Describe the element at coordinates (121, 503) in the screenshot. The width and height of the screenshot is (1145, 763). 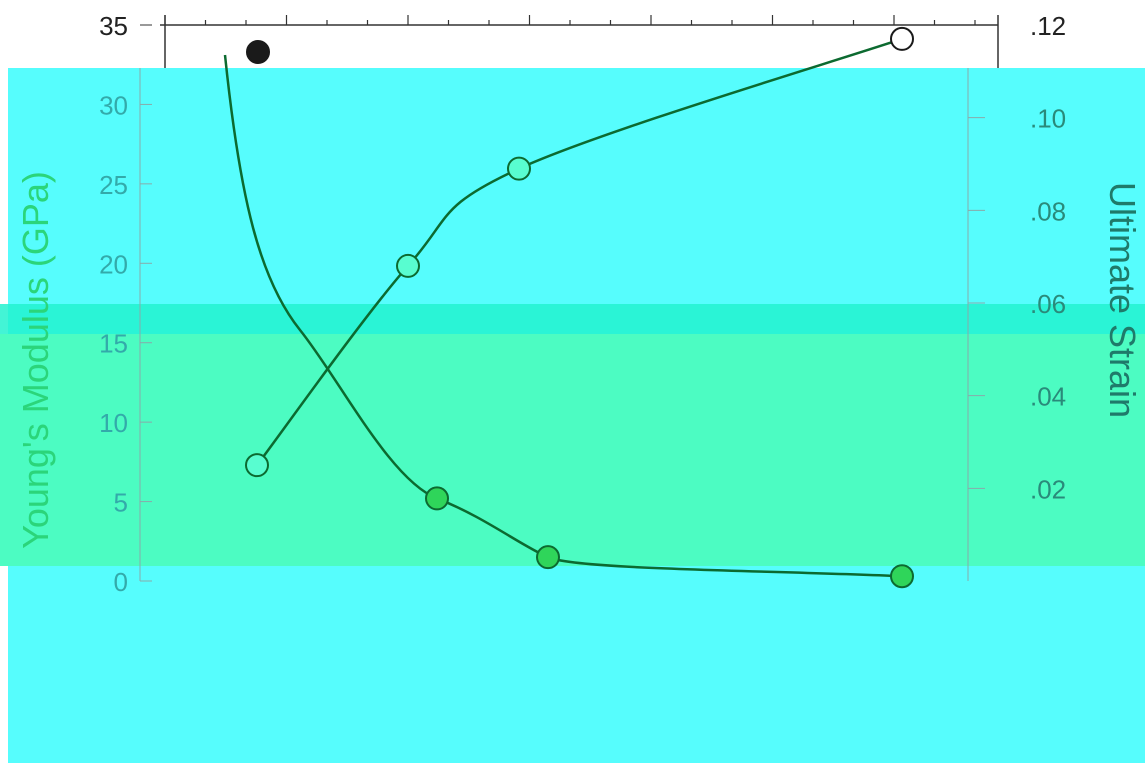
I see `left-tick-label: 5` at that location.